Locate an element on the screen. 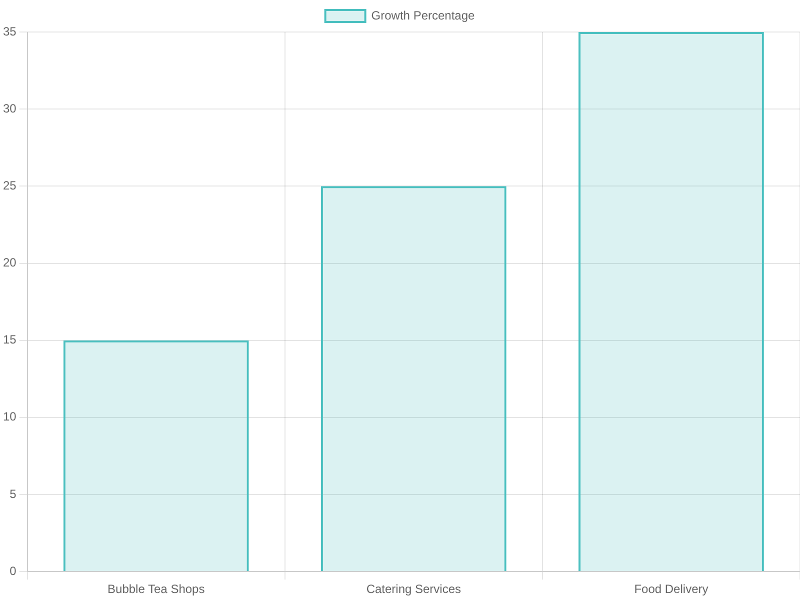  legend-label: Growth Percentage is located at coordinates (423, 15).